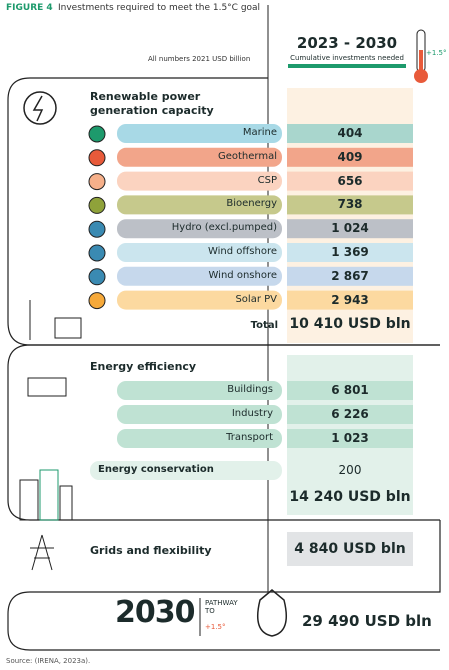 The height and width of the screenshot is (670, 449). I want to click on pathway-target: +1.5°, so click(215, 627).